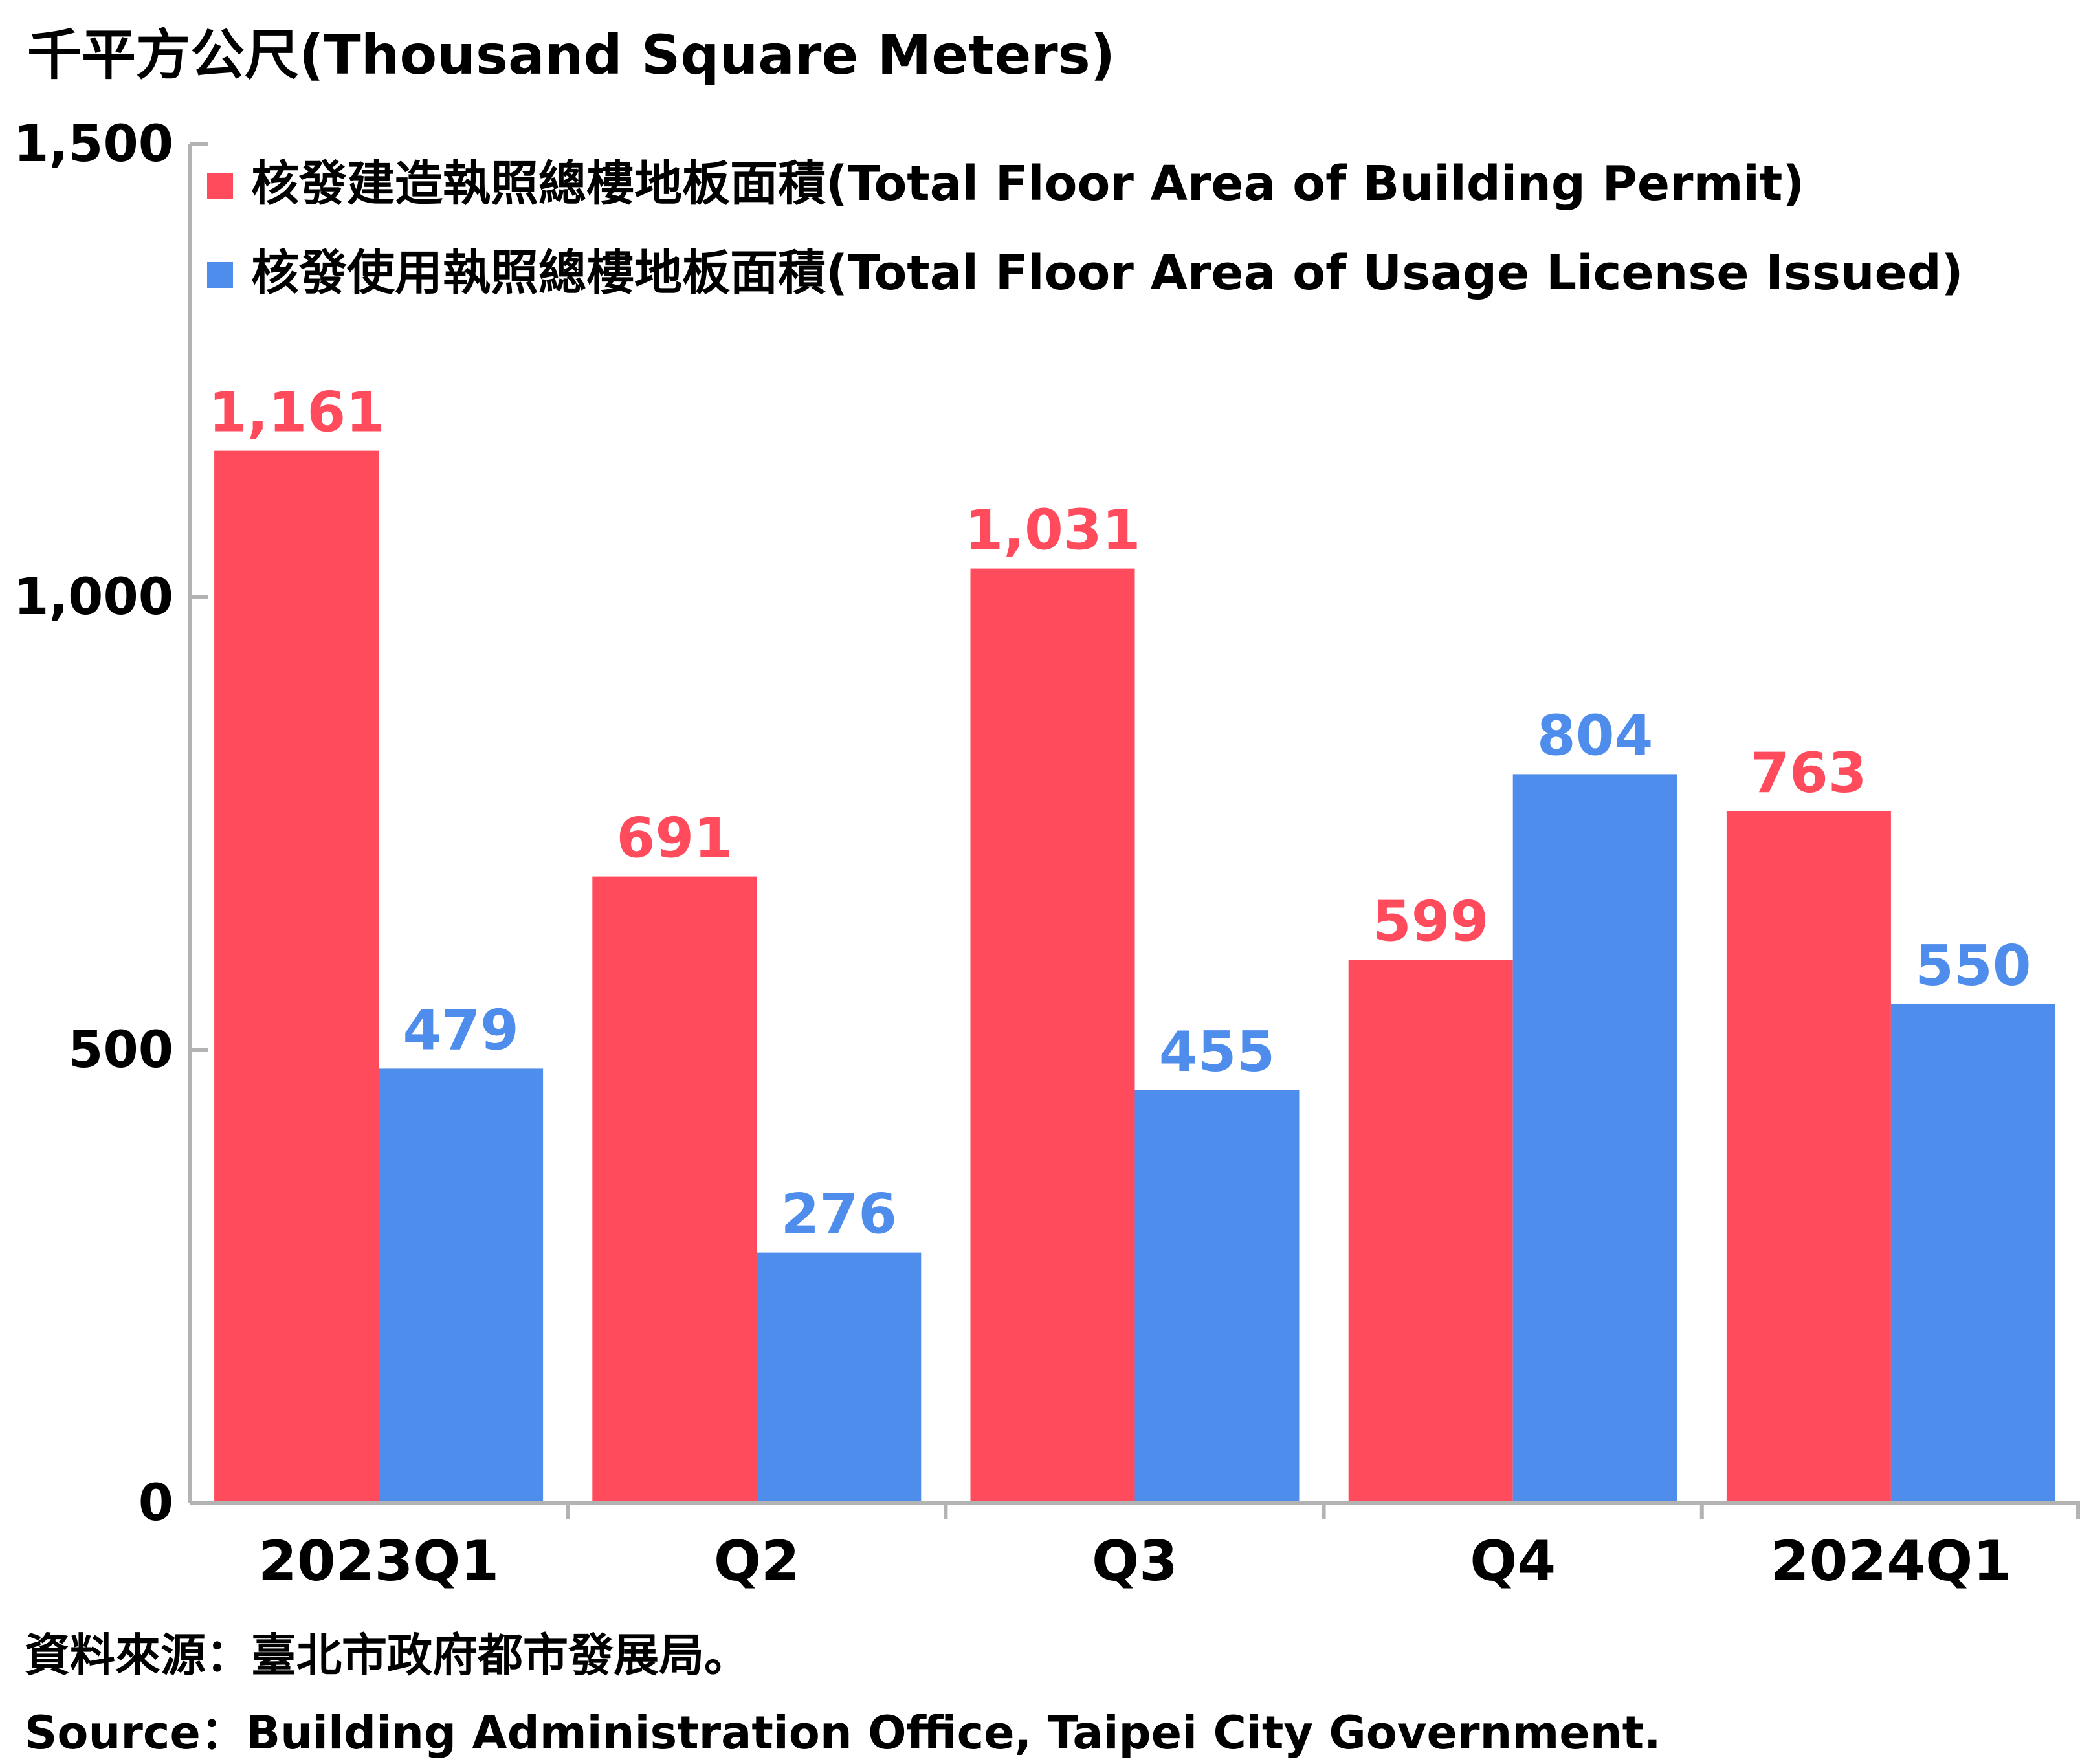 The width and height of the screenshot is (2080, 1764). I want to click on x-tick-label: Q3, so click(1135, 1561).